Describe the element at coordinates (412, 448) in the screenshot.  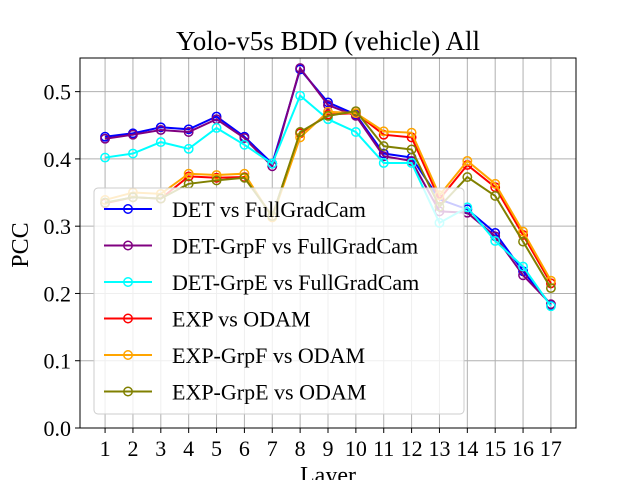
I see `x-tick-label: 12` at that location.